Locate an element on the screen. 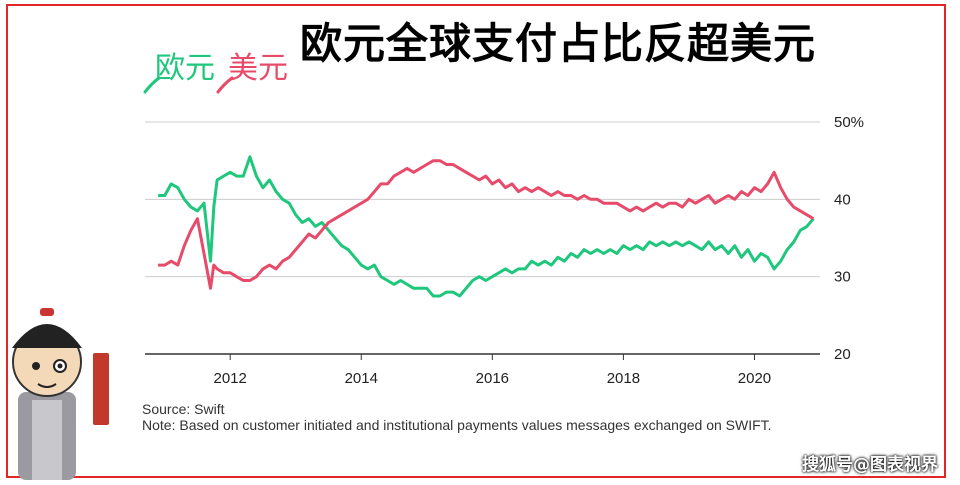 This screenshot has width=960, height=485. mascot-illustration is located at coordinates (47, 394).